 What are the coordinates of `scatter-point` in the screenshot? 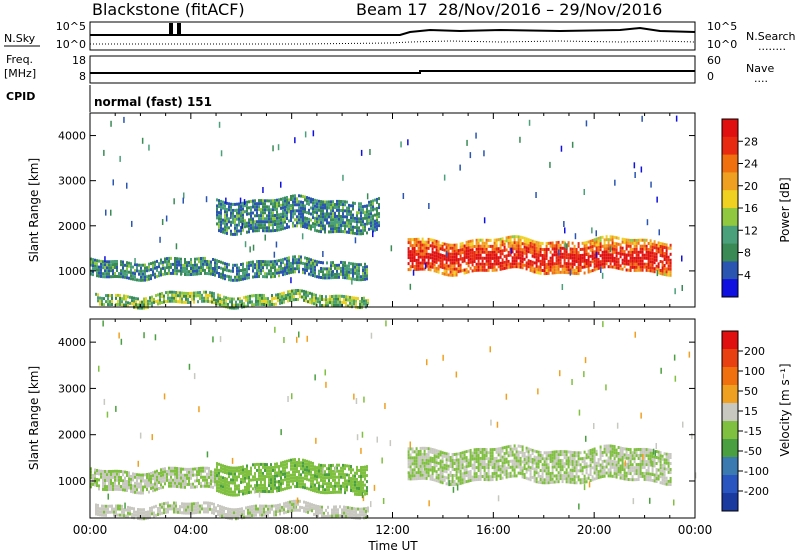 It's located at (124, 119).